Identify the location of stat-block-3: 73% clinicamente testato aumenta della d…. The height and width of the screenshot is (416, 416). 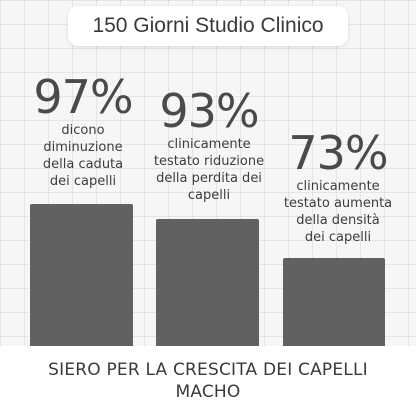
(338, 188).